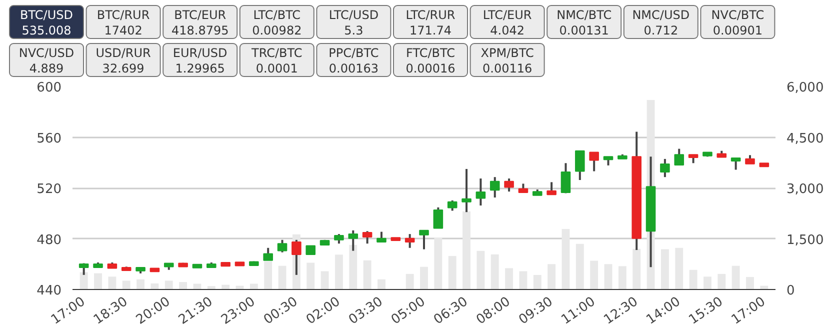 The width and height of the screenshot is (837, 331). What do you see at coordinates (49, 138) in the screenshot?
I see `y-tick-label: 560` at bounding box center [49, 138].